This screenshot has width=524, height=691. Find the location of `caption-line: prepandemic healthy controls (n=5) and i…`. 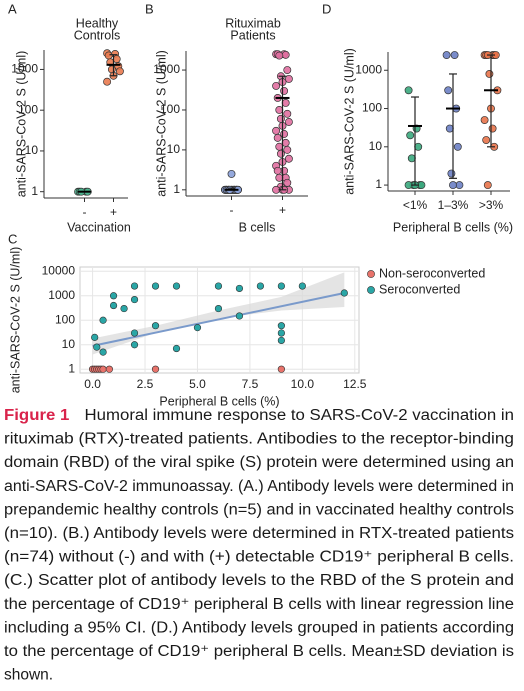

caption-line: prepandemic healthy controls (n=5) and i… is located at coordinates (259, 509).